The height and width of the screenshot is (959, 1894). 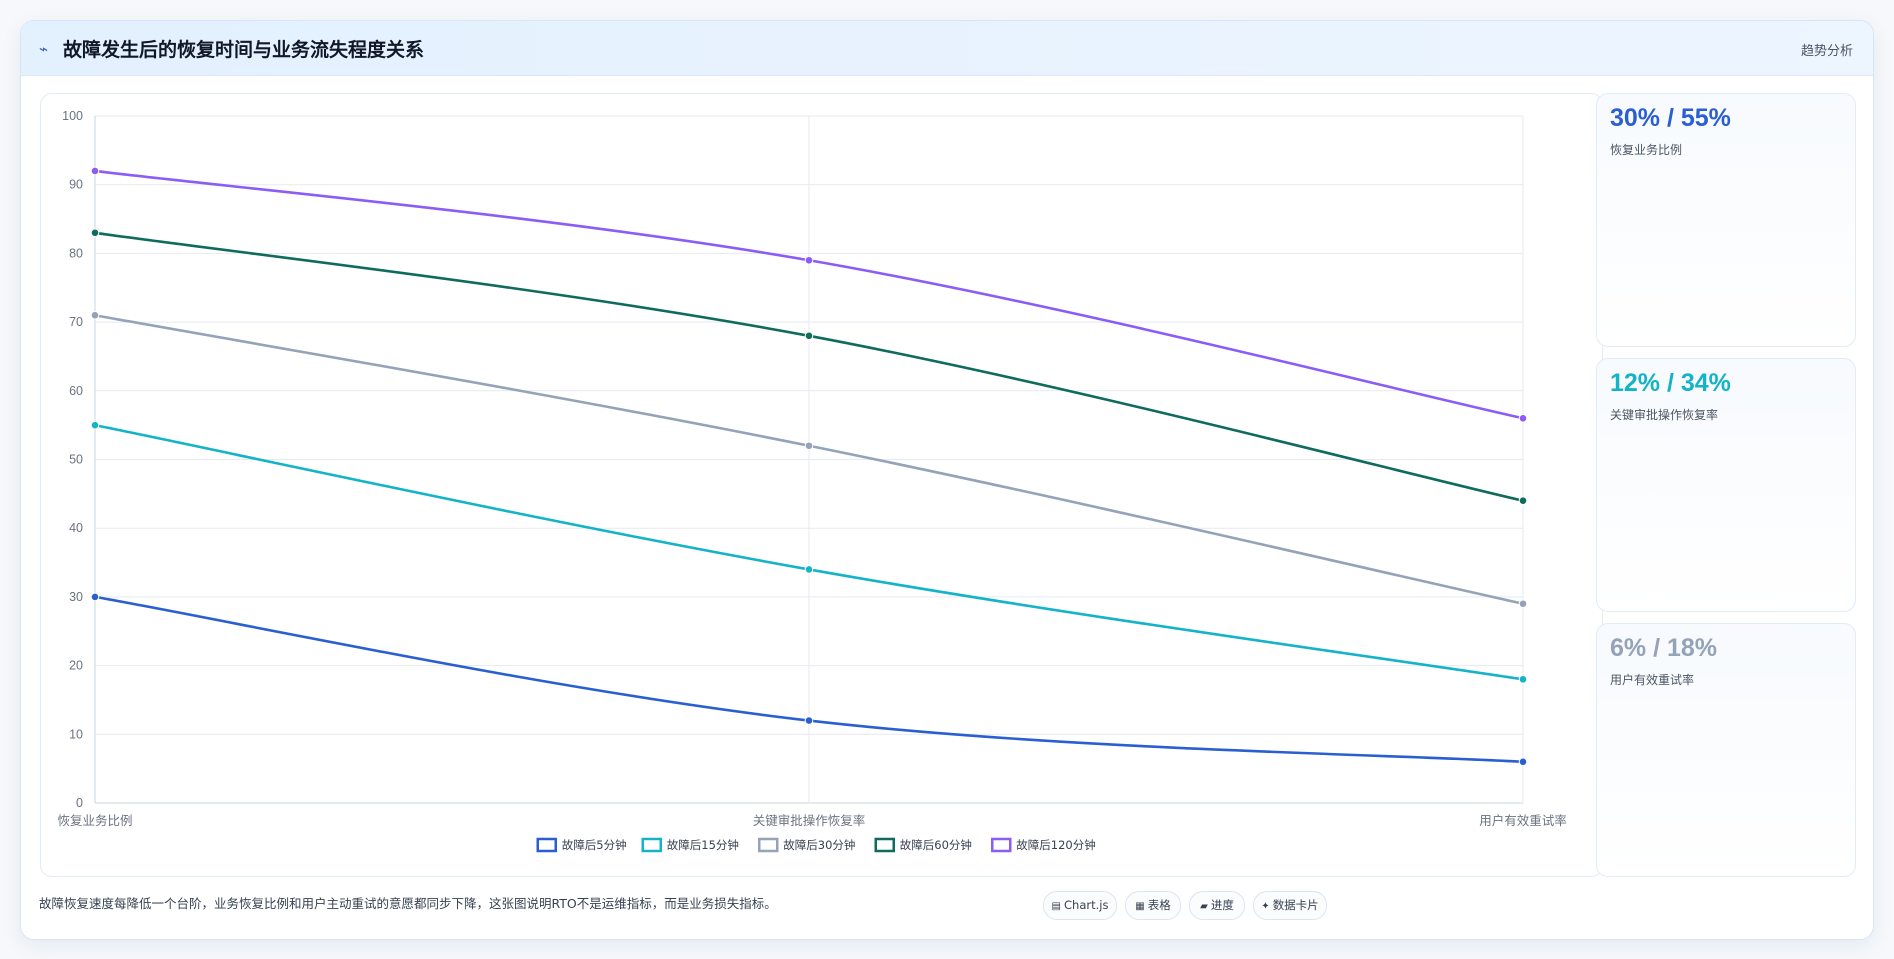 What do you see at coordinates (244, 50) in the screenshot?
I see `panel-title: 故障发生后的恢复时间与业务流失程度关系` at bounding box center [244, 50].